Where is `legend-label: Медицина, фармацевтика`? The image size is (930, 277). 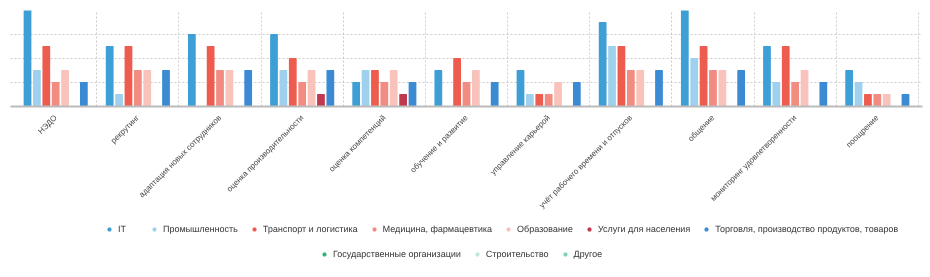
legend-label: Медицина, фармацевтика is located at coordinates (437, 229).